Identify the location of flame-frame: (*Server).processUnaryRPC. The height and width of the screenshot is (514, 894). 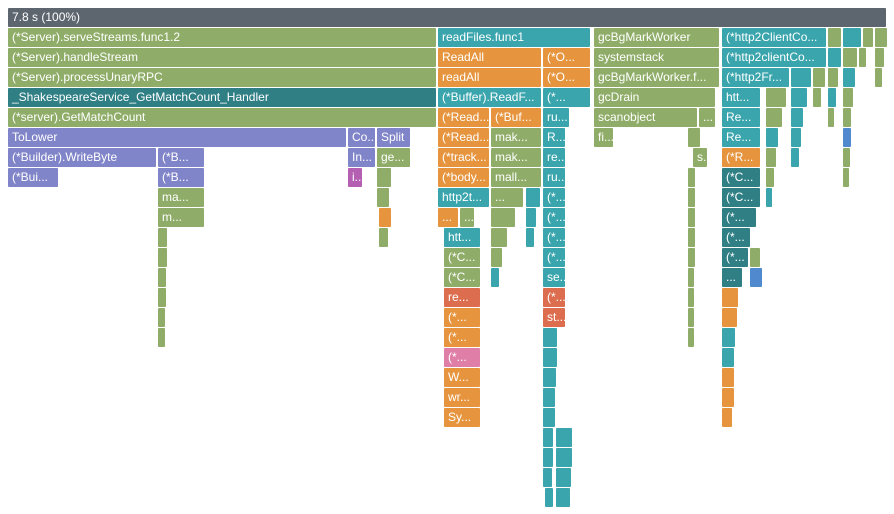
(222, 77).